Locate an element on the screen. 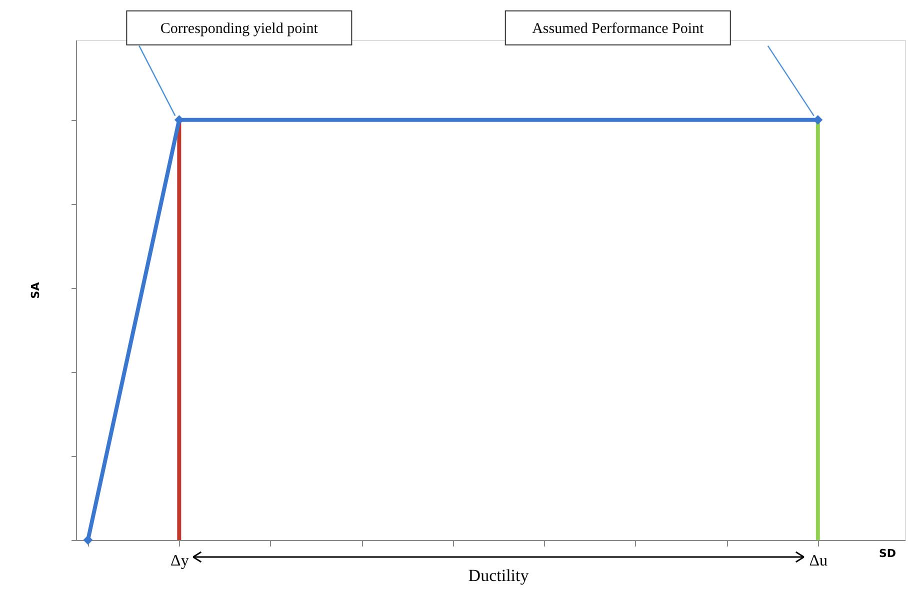  text: Corresponding yield point is located at coordinates (239, 28).